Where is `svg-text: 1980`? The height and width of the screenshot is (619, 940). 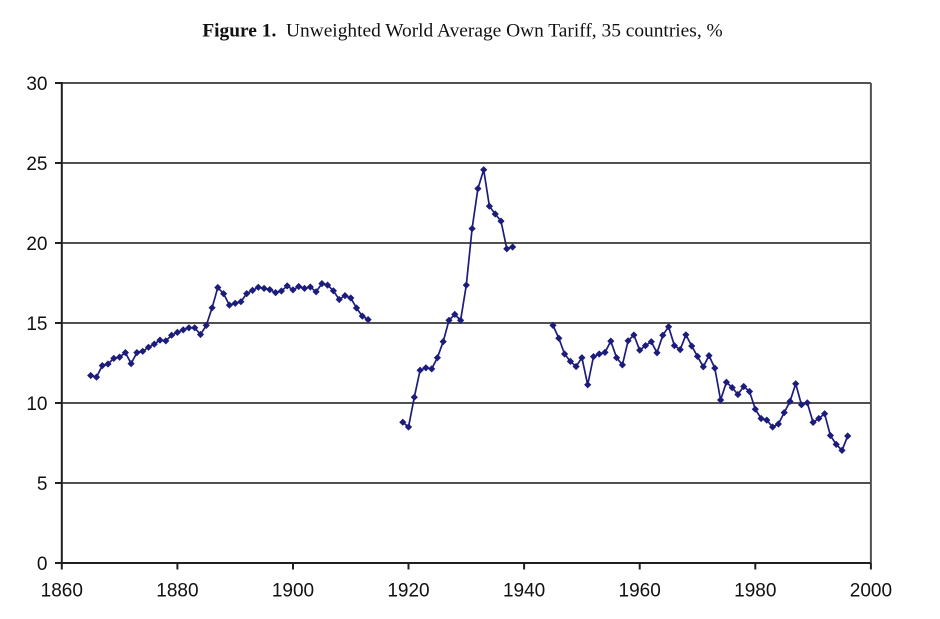
svg-text: 1980 is located at coordinates (755, 590).